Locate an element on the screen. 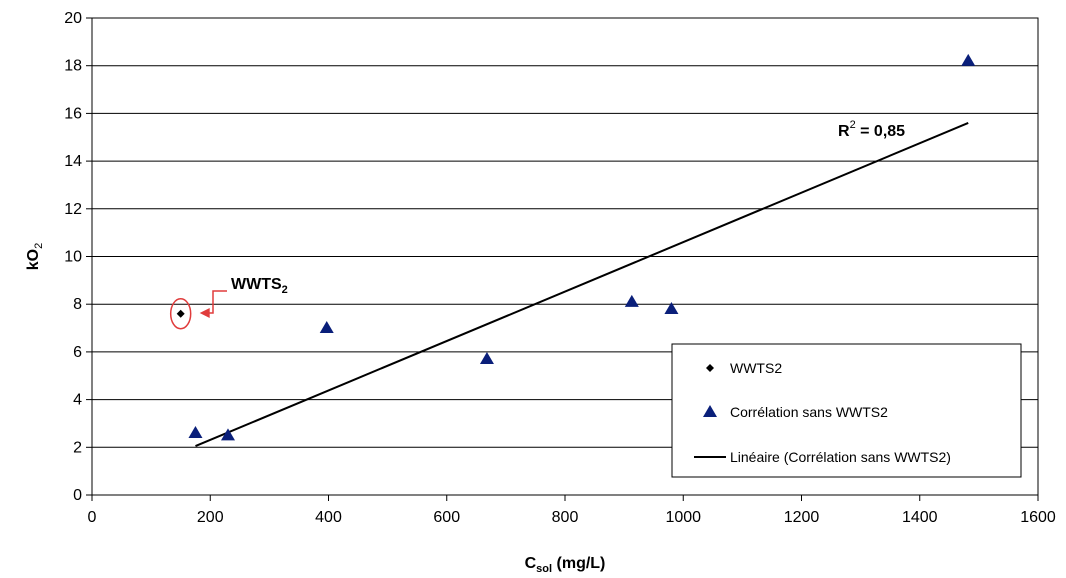 Image resolution: width=1066 pixels, height=578 pixels. legend-label: Linéaire (Corrélation sans WWTS2) is located at coordinates (840, 457).